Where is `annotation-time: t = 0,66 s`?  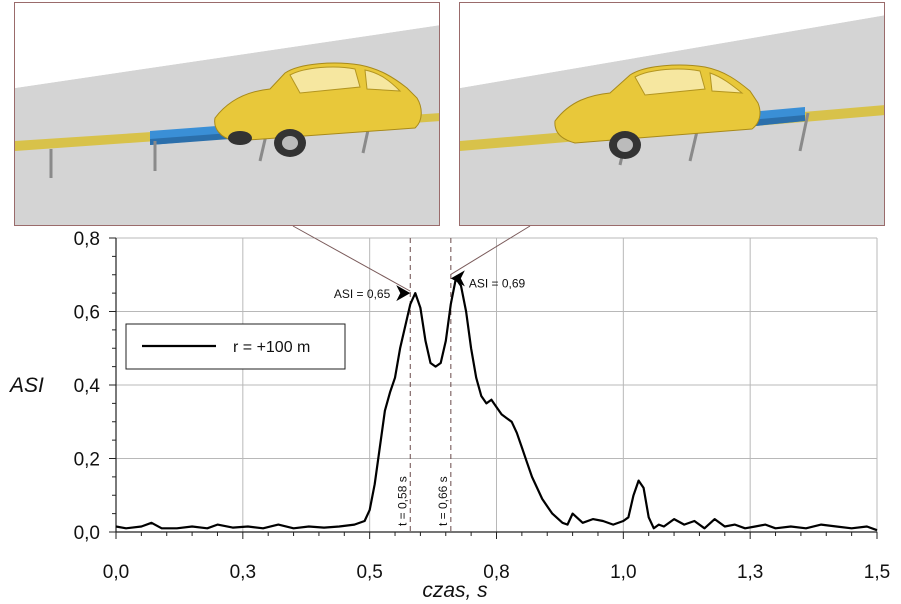
annotation-time: t = 0,66 s is located at coordinates (443, 501).